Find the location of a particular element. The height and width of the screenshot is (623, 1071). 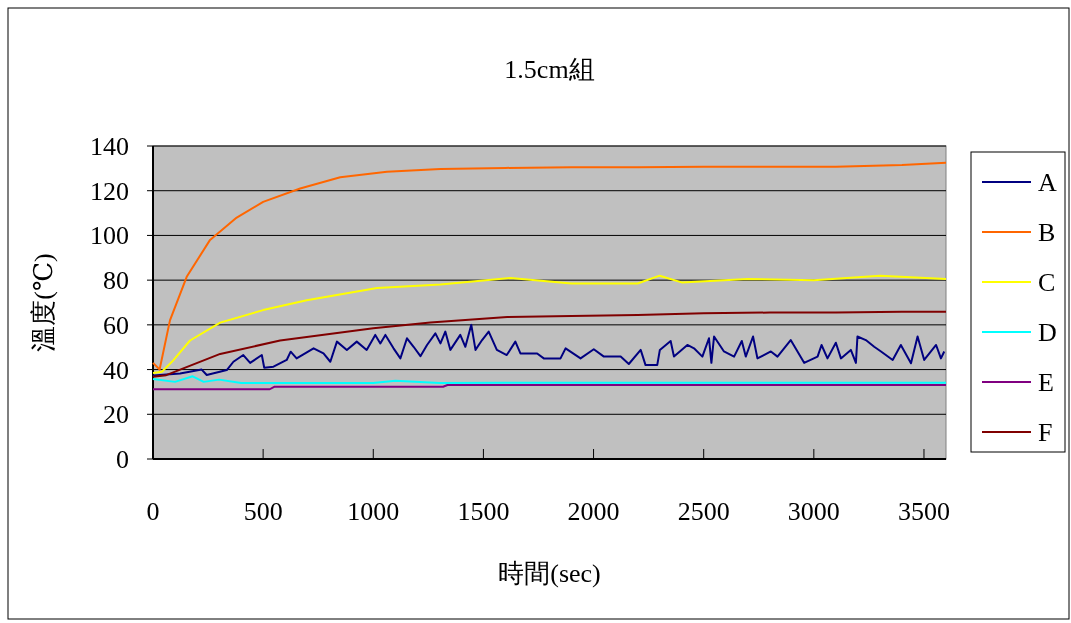

legend-label: E is located at coordinates (1046, 382).